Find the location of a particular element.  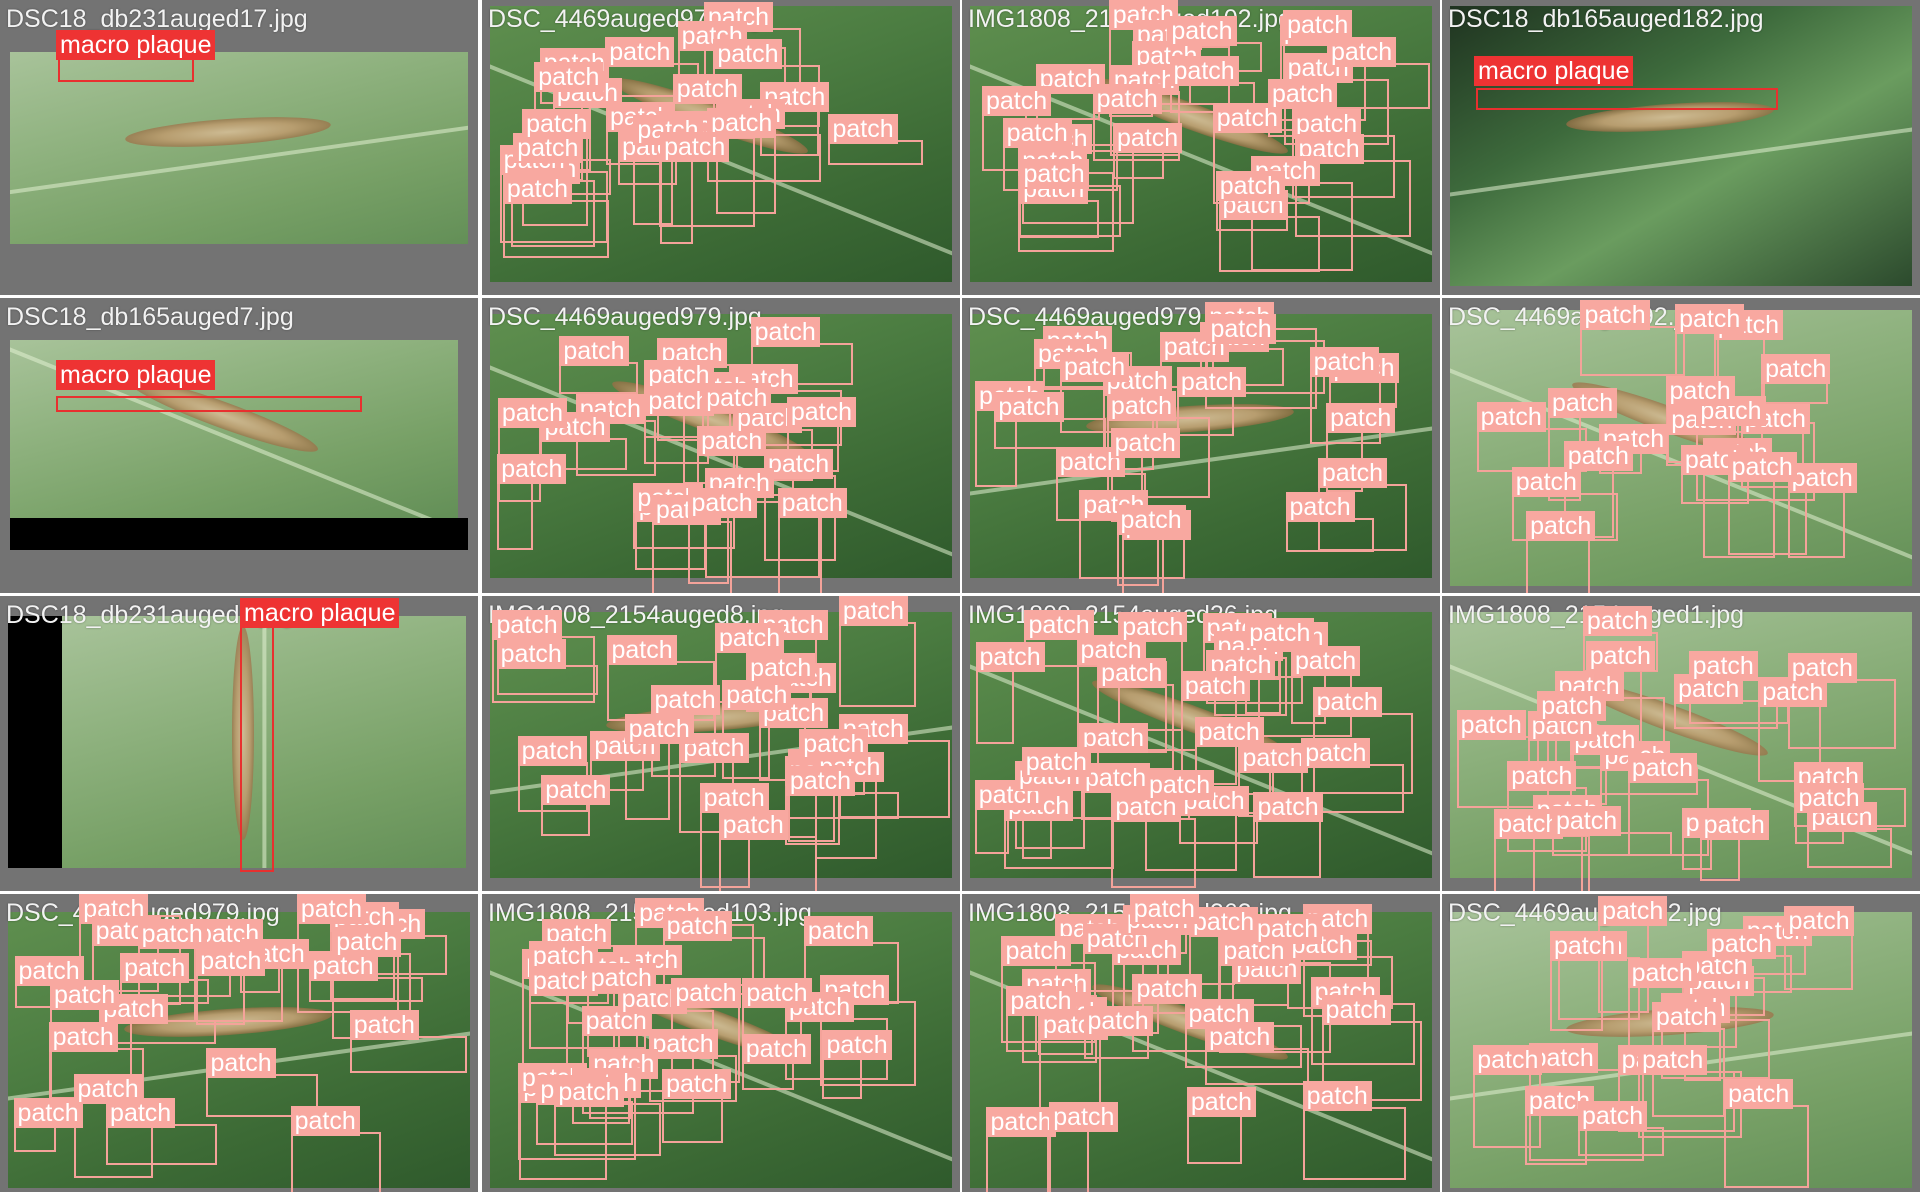

mosaic-tile: DSC18_db165auged182.jpg macro plaque is located at coordinates (1681, 147).